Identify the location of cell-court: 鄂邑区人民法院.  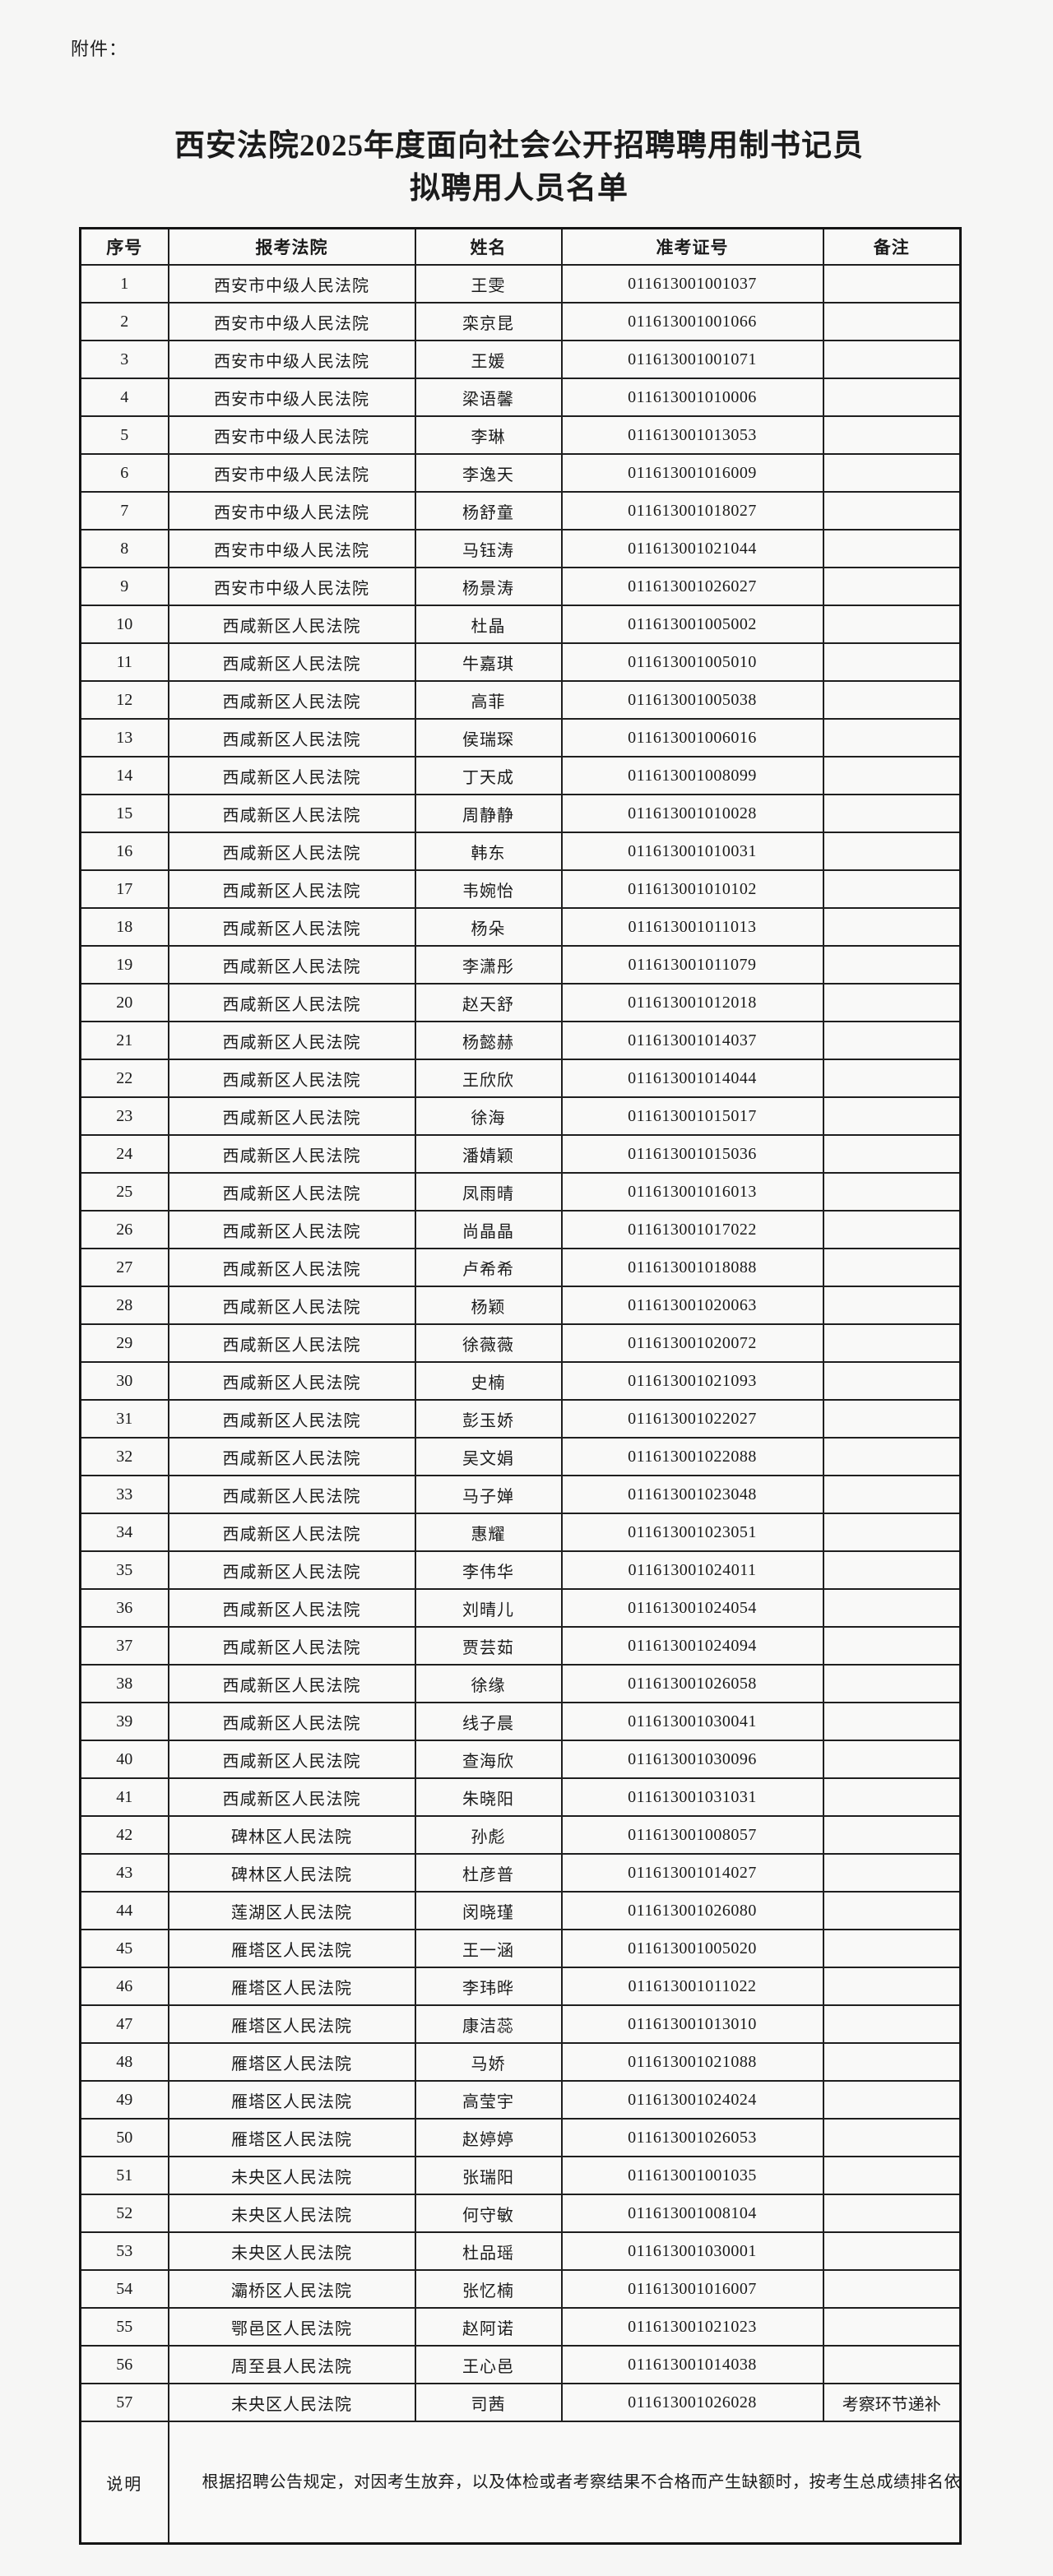
(291, 2327).